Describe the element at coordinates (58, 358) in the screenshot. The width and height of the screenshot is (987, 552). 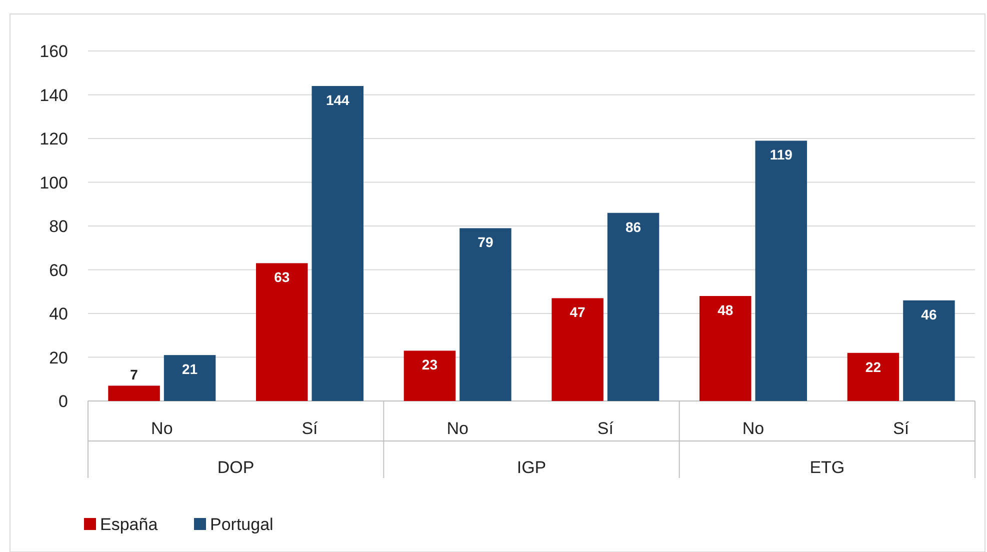
I see `y-tick-label: 20` at that location.